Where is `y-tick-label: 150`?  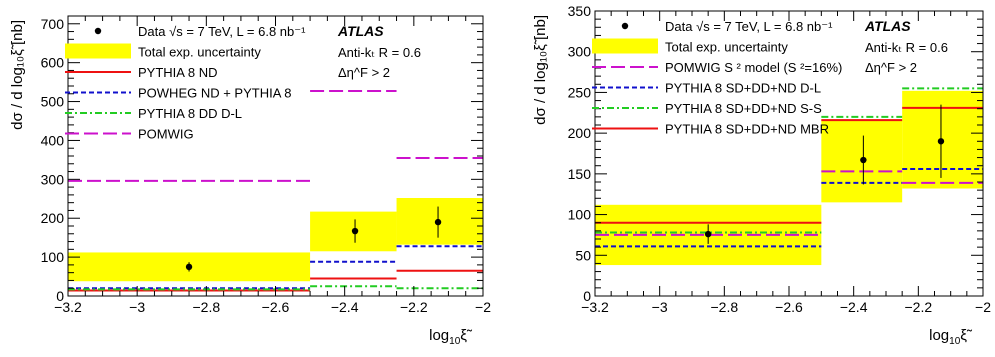 y-tick-label: 150 is located at coordinates (580, 174).